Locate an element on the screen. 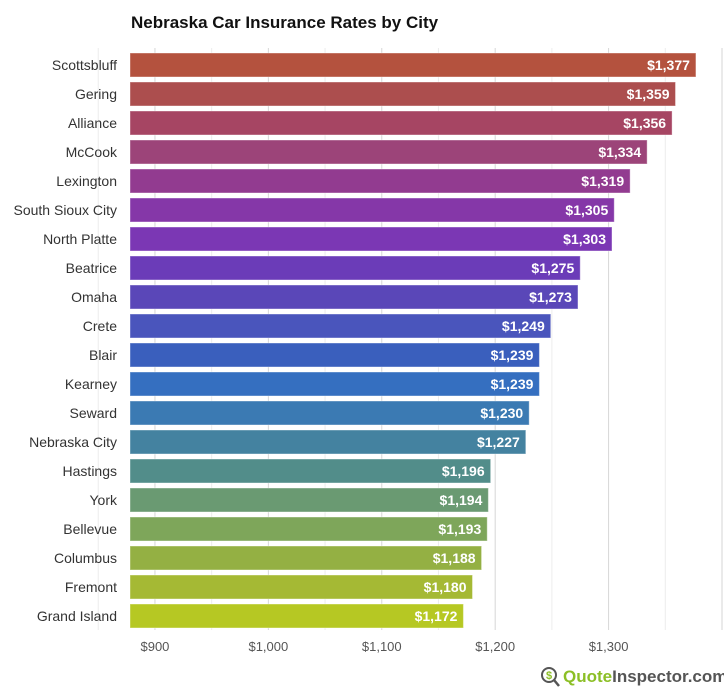 The image size is (724, 700). chart-title: Nebraska Car Insurance Rates by City is located at coordinates (285, 22).